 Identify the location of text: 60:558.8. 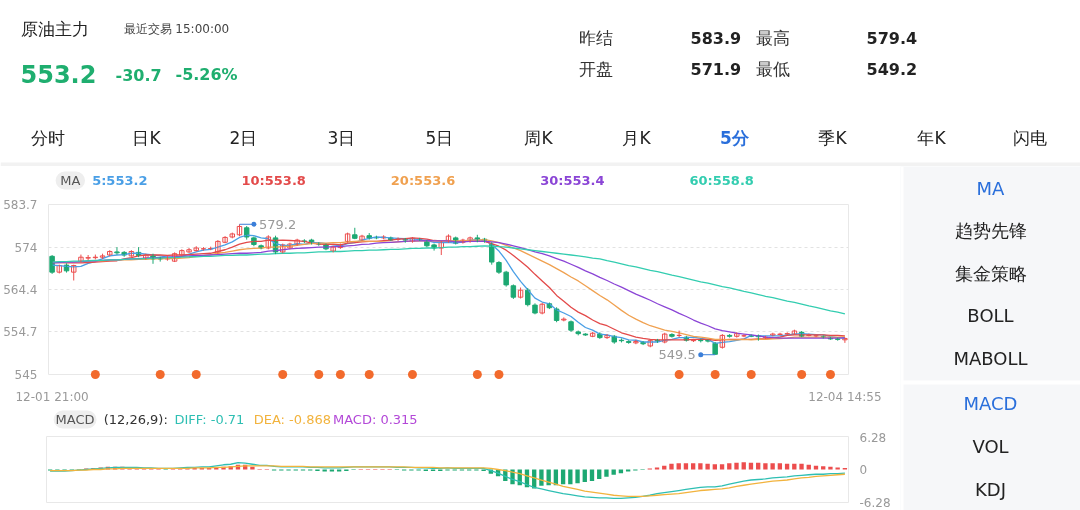
(721, 180).